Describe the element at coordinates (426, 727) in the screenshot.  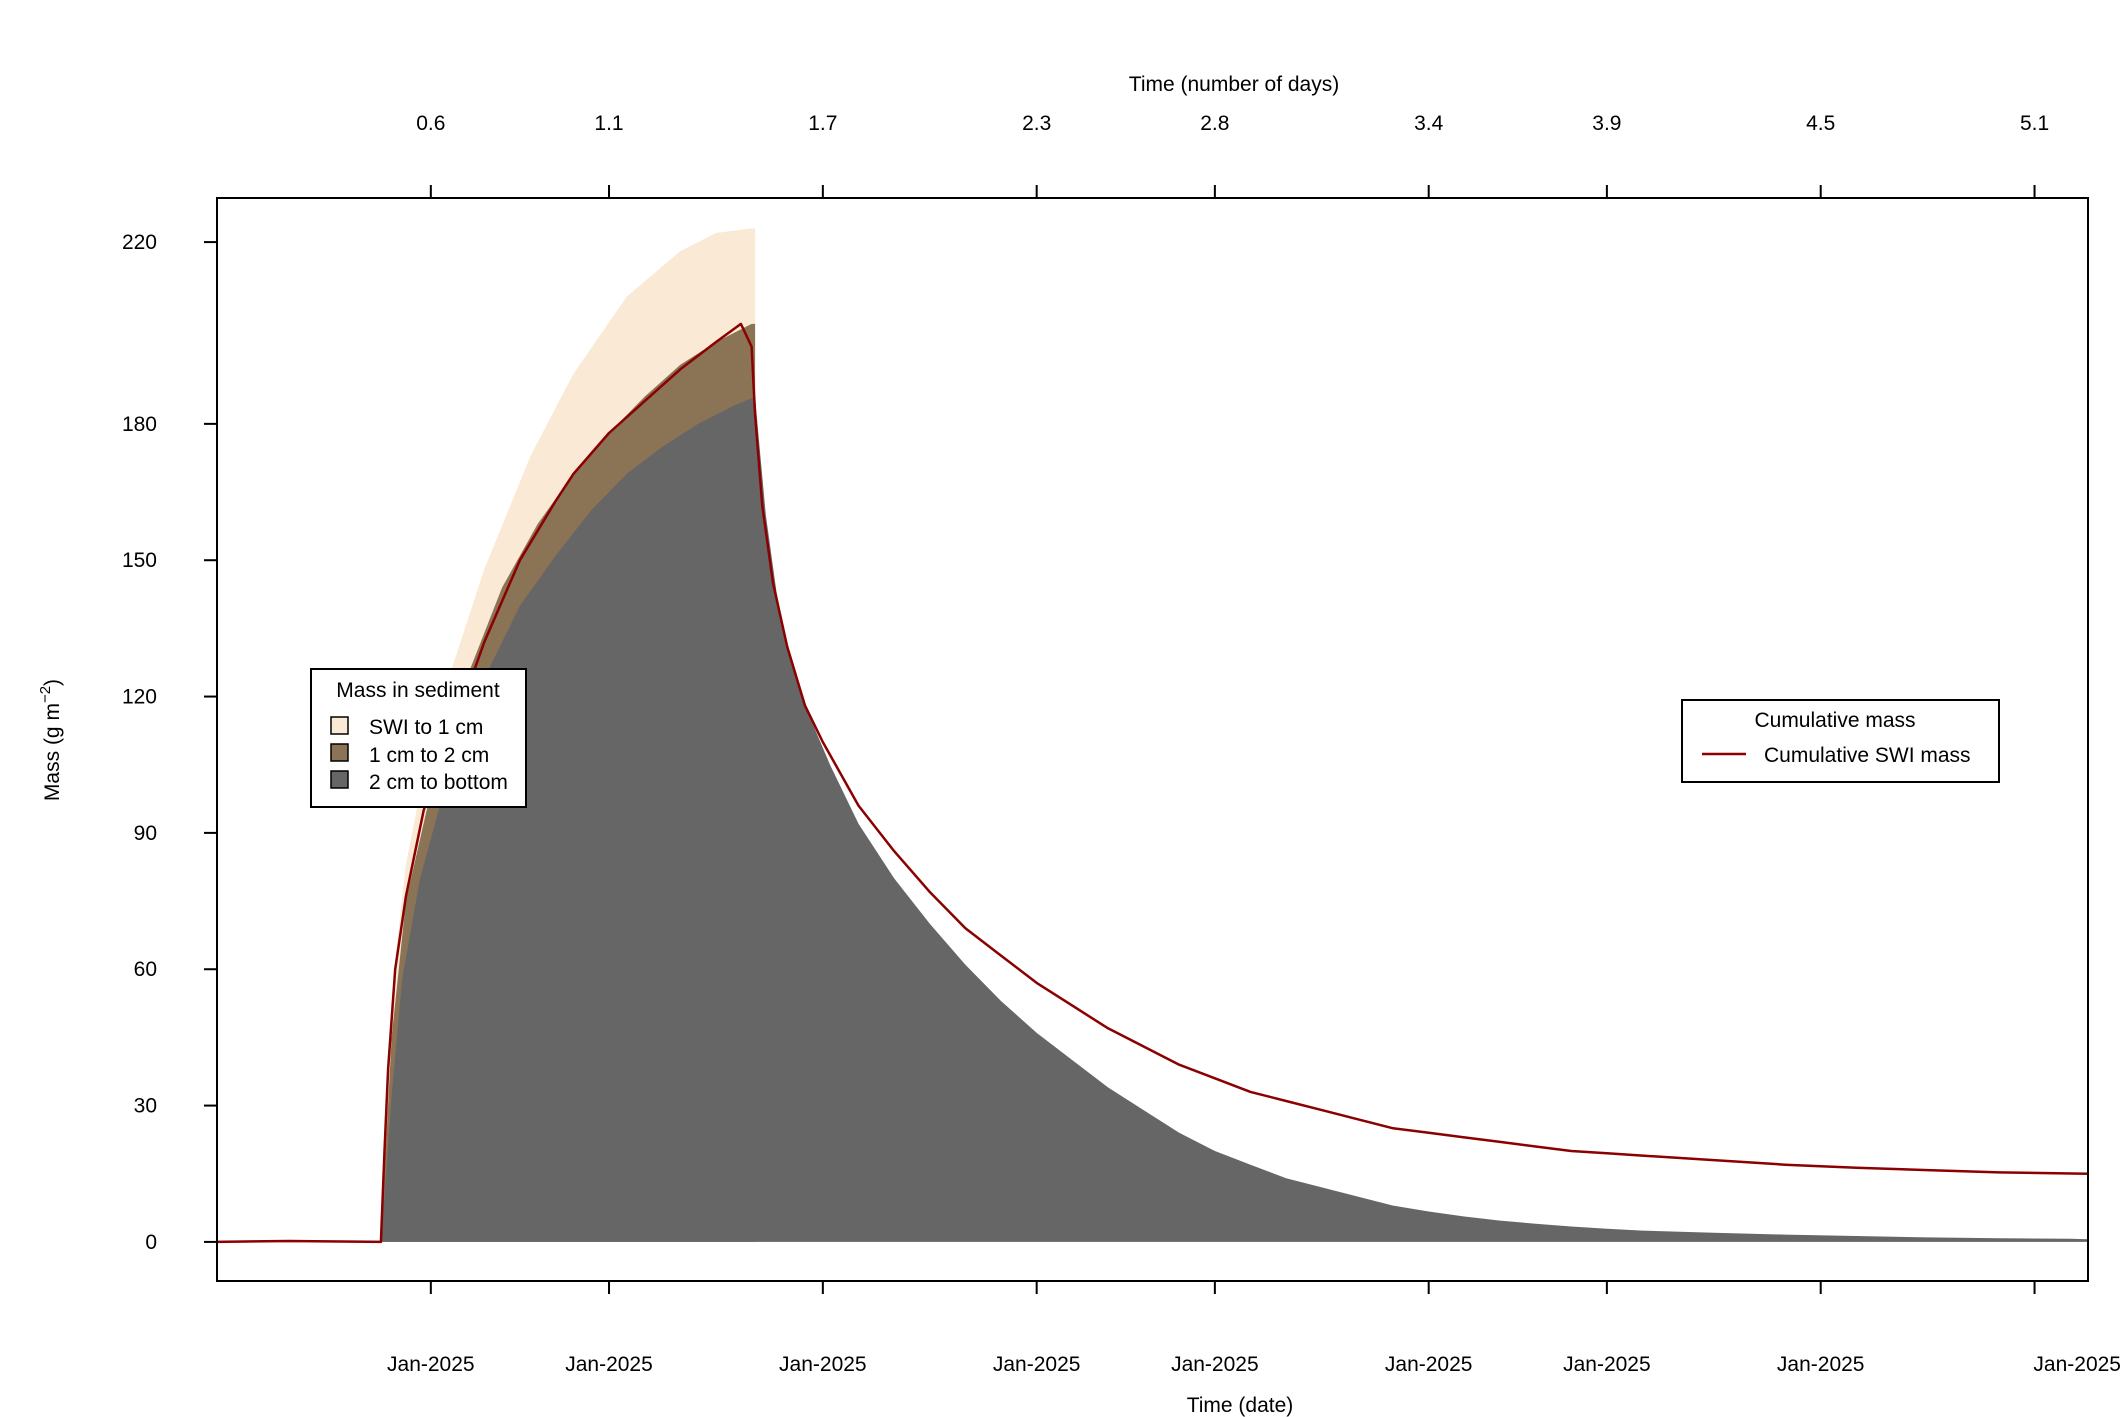
I see `legend-label-swi-to-1cm: SWI to 1 cm` at that location.